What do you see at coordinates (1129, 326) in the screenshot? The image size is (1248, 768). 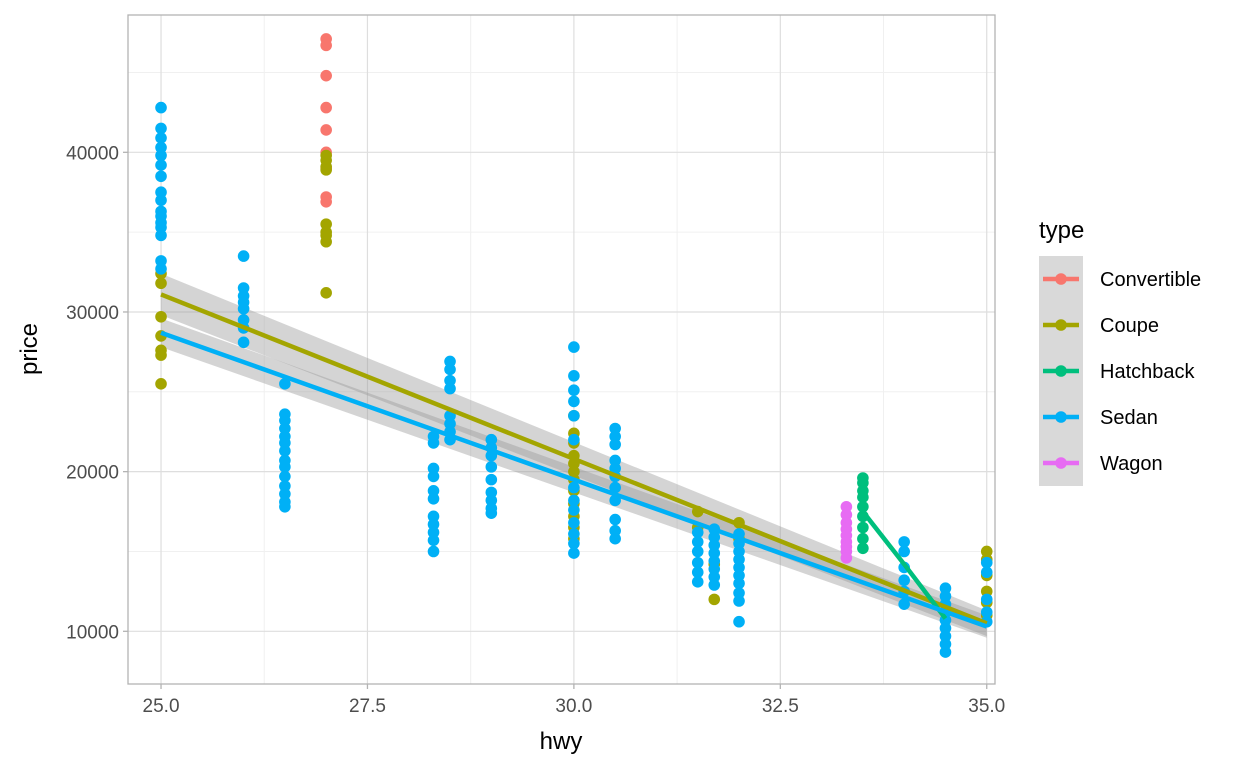 I see `legend-label-coupe: Coupe` at bounding box center [1129, 326].